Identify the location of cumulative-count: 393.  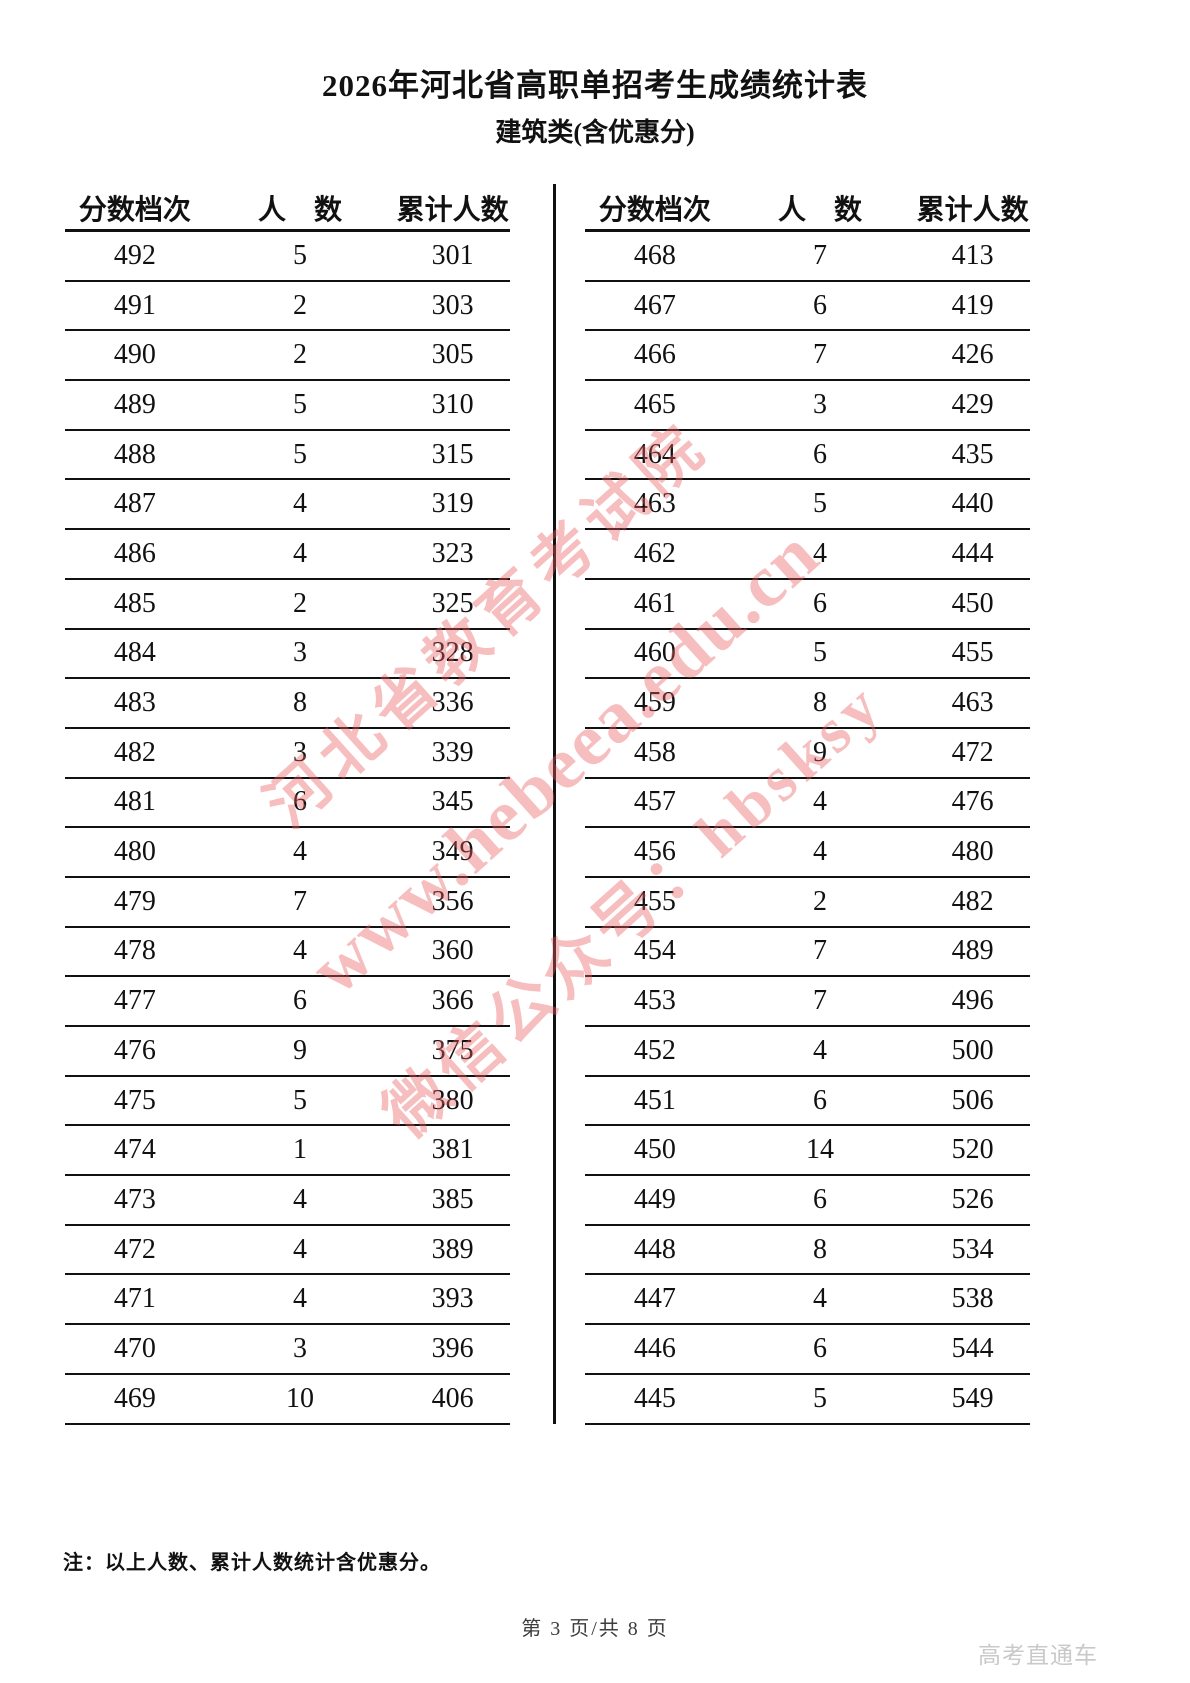
(452, 1299).